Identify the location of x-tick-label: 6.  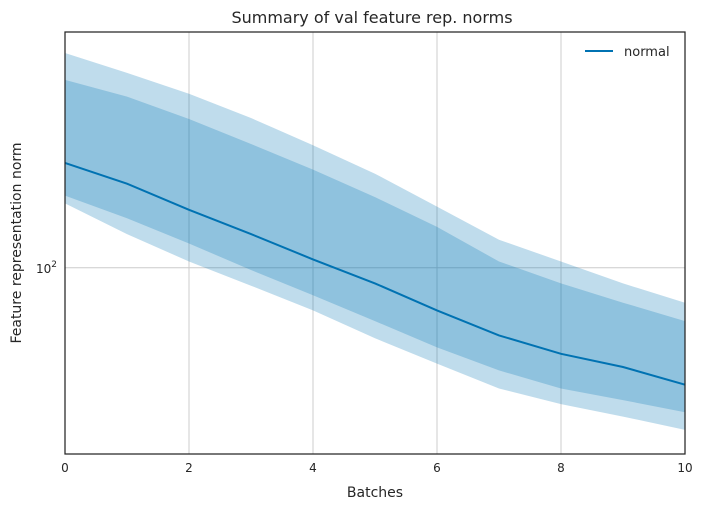
(437, 468).